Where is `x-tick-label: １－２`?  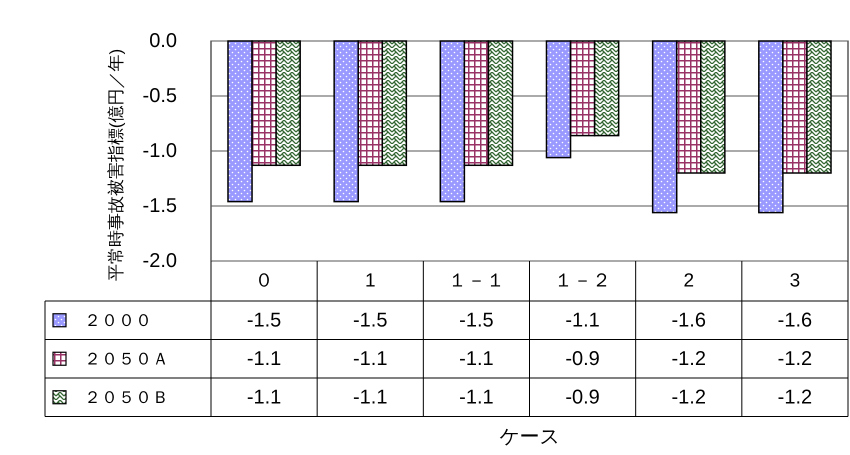 x-tick-label: １－２ is located at coordinates (583, 281).